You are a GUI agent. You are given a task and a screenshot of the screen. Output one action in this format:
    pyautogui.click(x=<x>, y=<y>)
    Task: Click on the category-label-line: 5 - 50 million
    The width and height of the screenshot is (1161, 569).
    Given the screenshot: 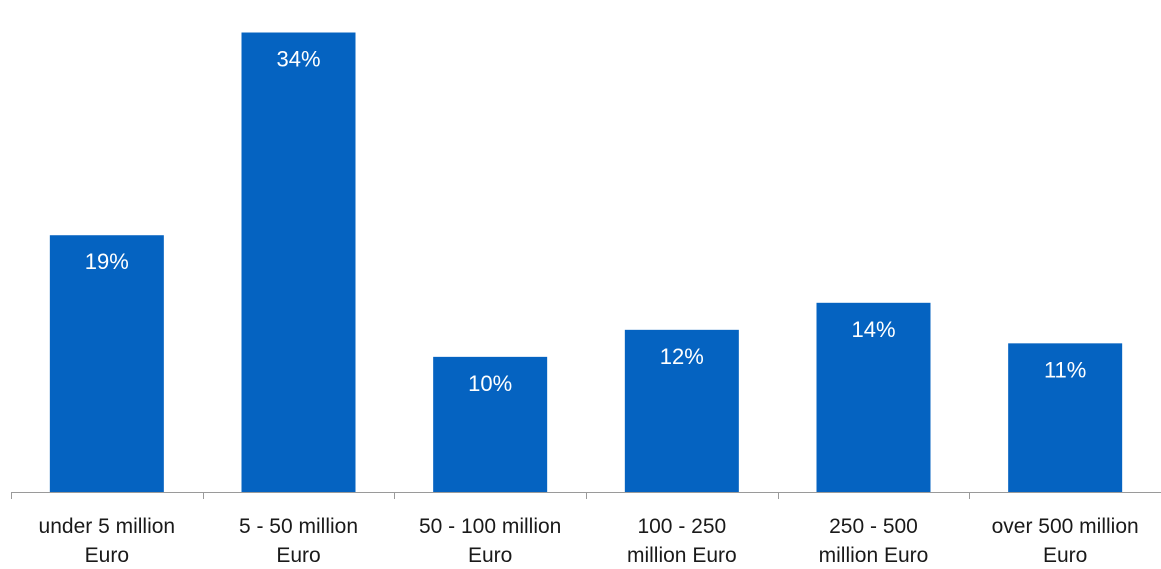 What is the action you would take?
    pyautogui.click(x=298, y=526)
    